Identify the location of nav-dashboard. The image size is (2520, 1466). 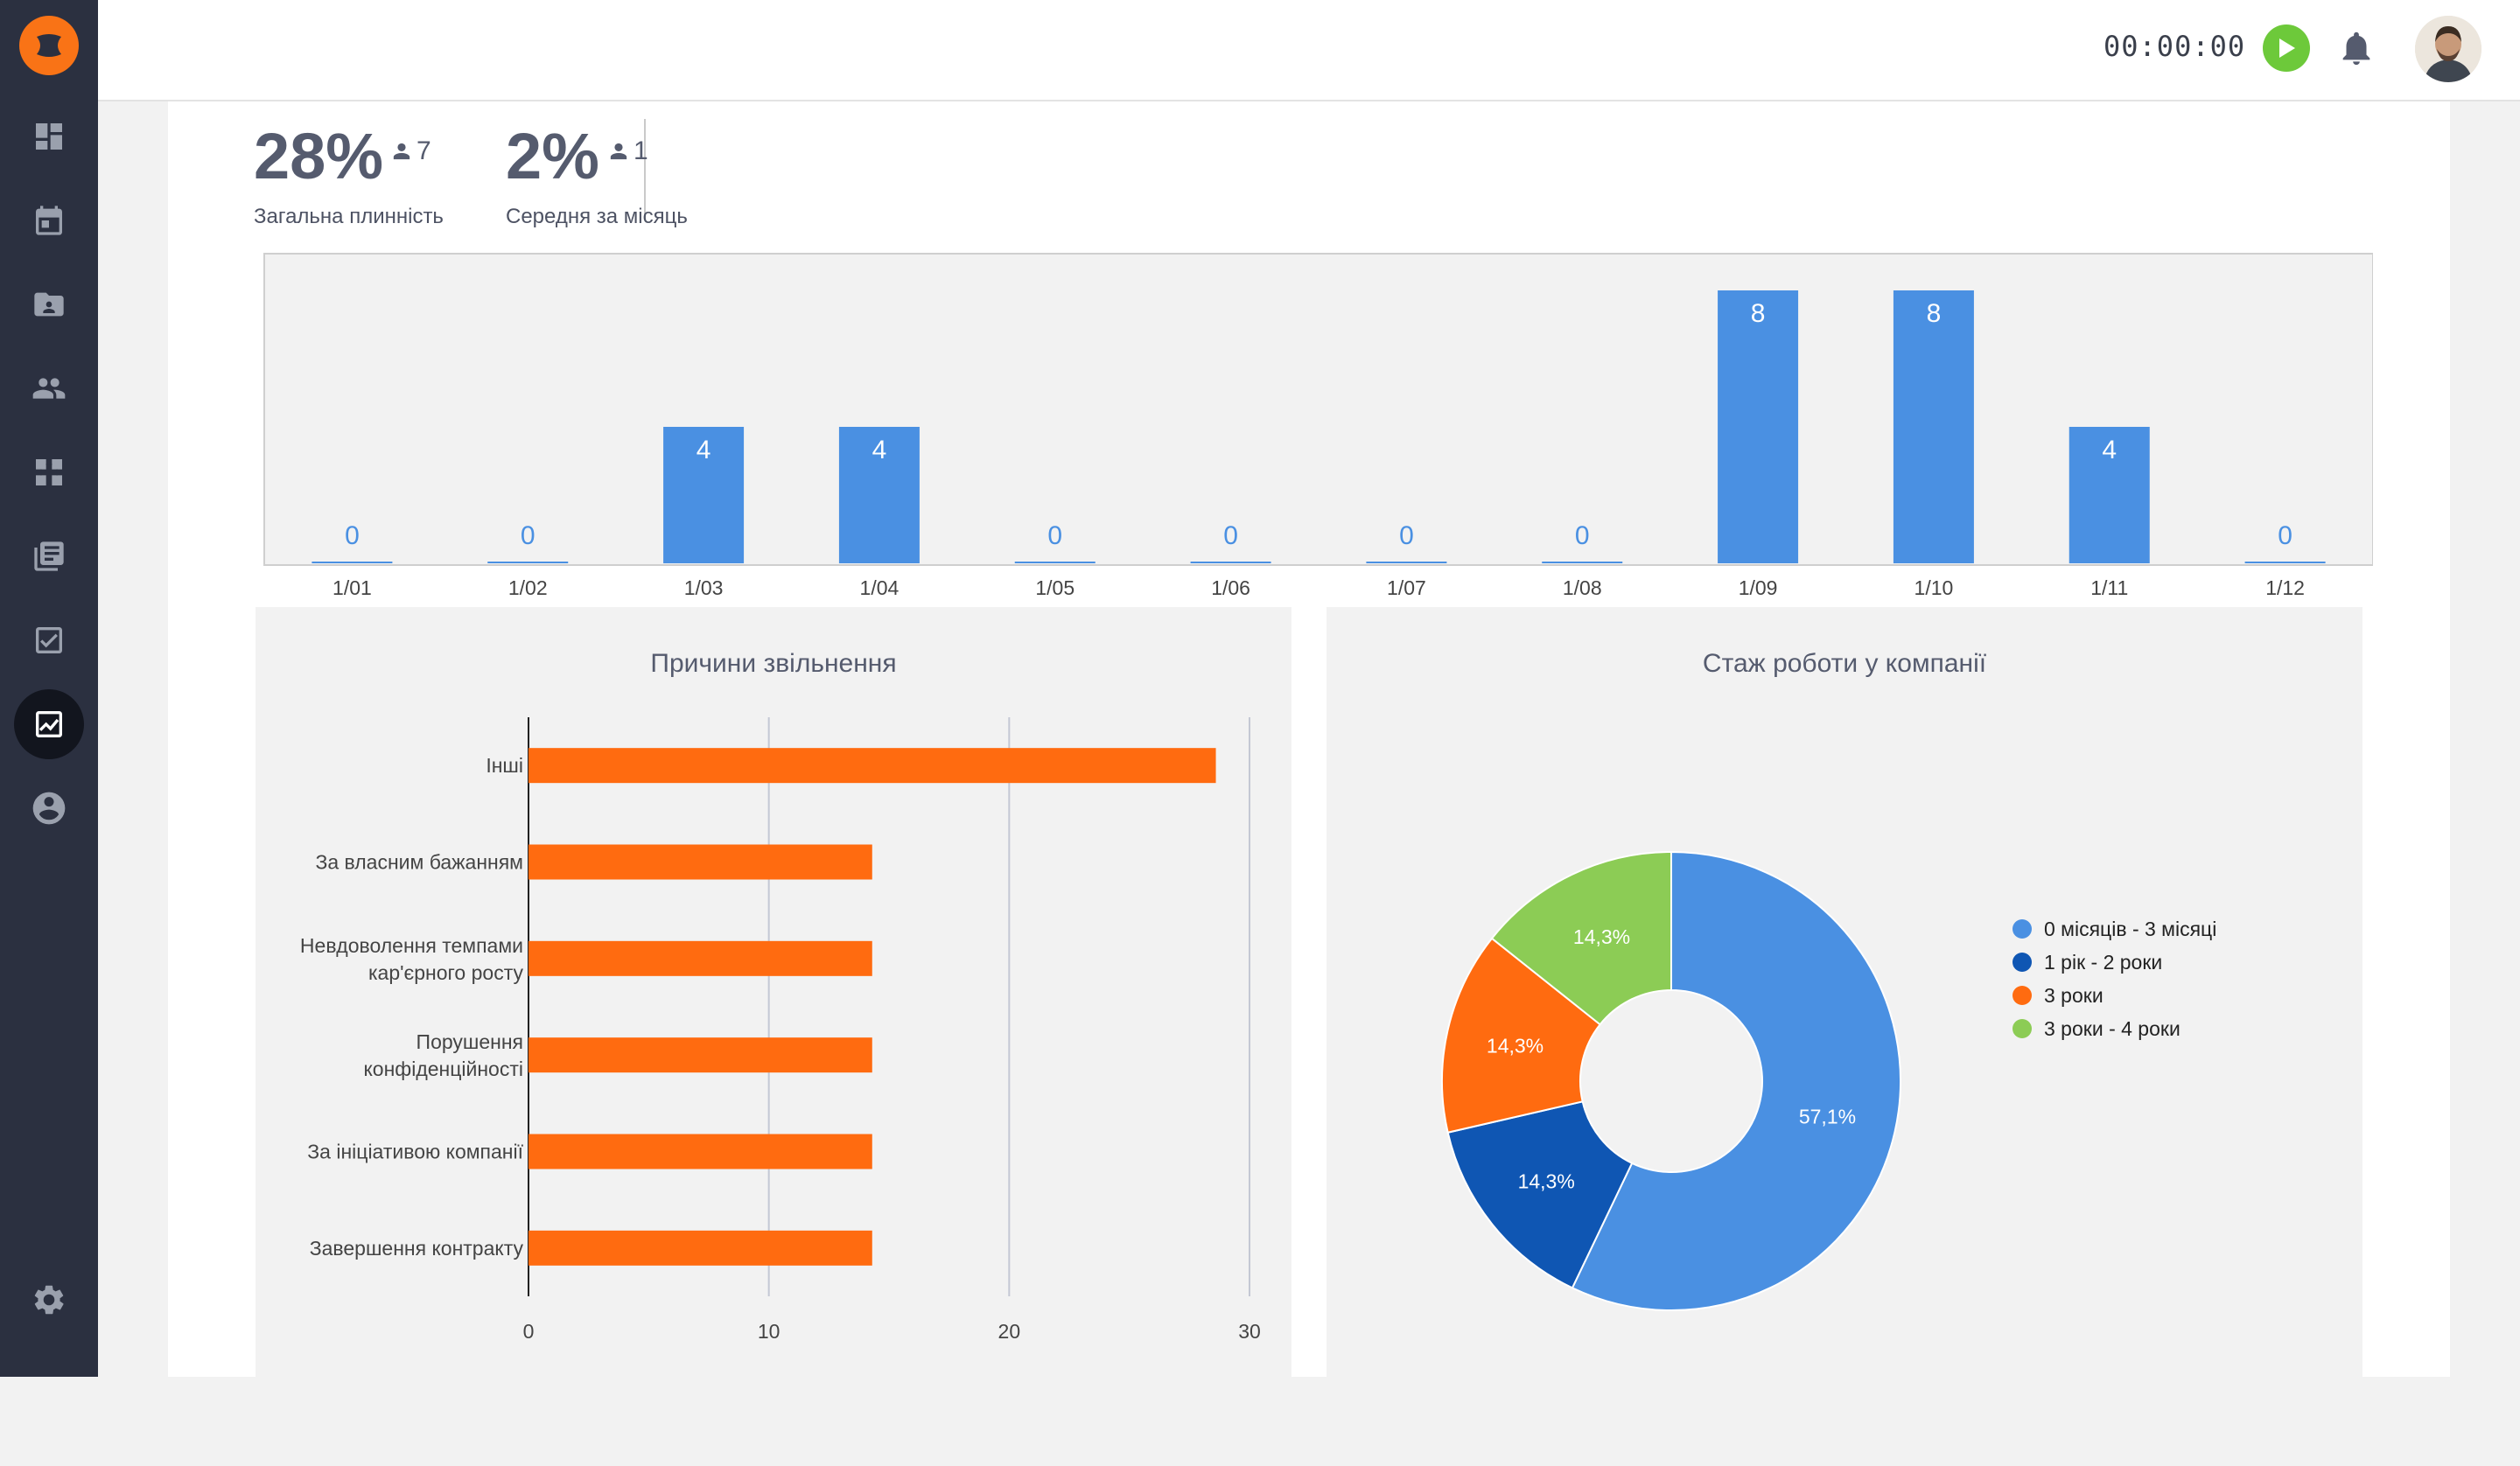
(49, 136).